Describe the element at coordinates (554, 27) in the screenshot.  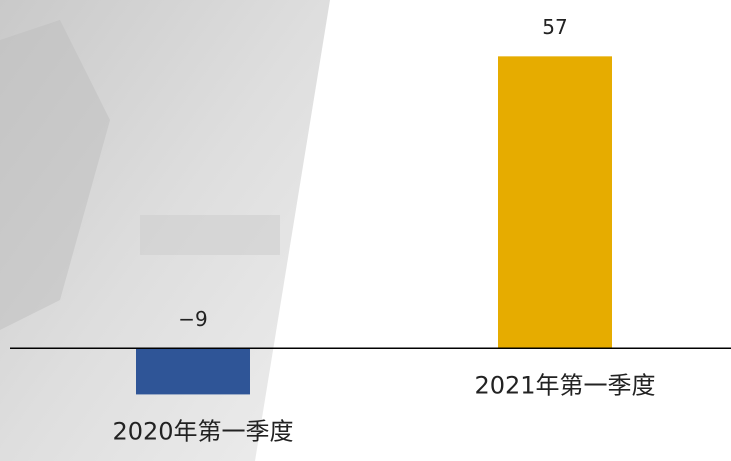
I see `data-label: 57` at that location.